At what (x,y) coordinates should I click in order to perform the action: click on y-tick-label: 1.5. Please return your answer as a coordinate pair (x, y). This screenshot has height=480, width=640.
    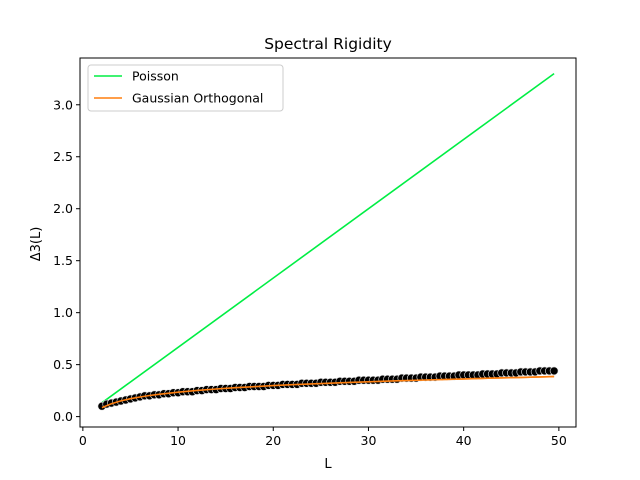
    Looking at the image, I should click on (63, 260).